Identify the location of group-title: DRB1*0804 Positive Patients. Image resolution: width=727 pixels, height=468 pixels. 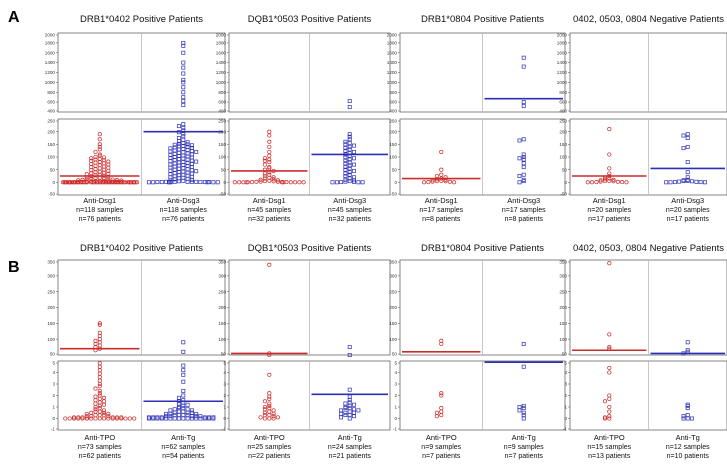
(482, 248).